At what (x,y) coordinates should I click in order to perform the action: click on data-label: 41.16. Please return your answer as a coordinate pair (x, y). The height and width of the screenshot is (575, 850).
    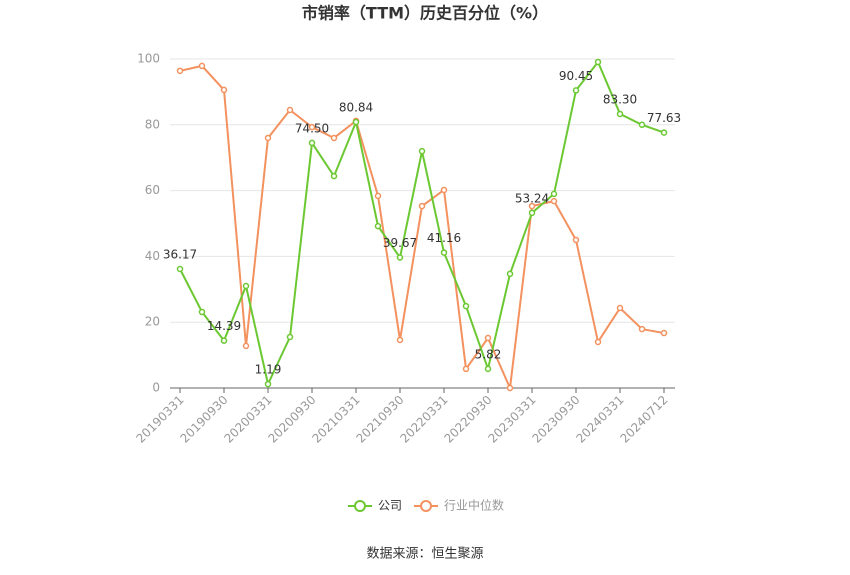
    Looking at the image, I should click on (444, 238).